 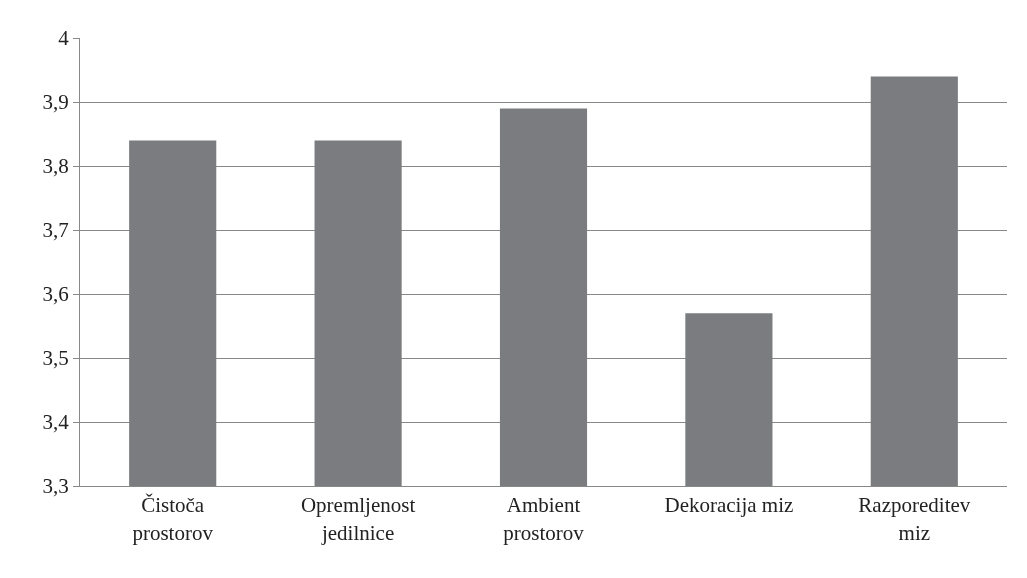 What do you see at coordinates (358, 519) in the screenshot?
I see `x-tick-label: Opremljenost jedilnice` at bounding box center [358, 519].